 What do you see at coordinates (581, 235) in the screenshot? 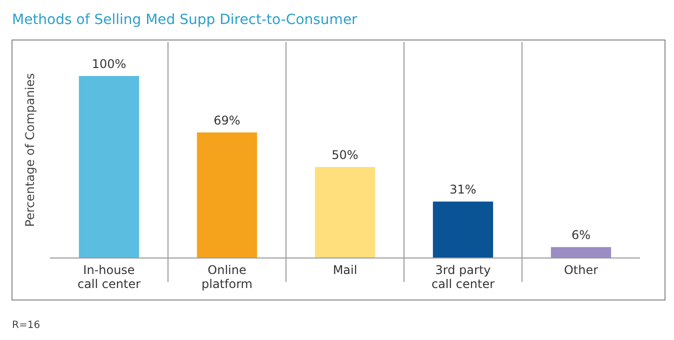
I see `data-label: 6%` at bounding box center [581, 235].